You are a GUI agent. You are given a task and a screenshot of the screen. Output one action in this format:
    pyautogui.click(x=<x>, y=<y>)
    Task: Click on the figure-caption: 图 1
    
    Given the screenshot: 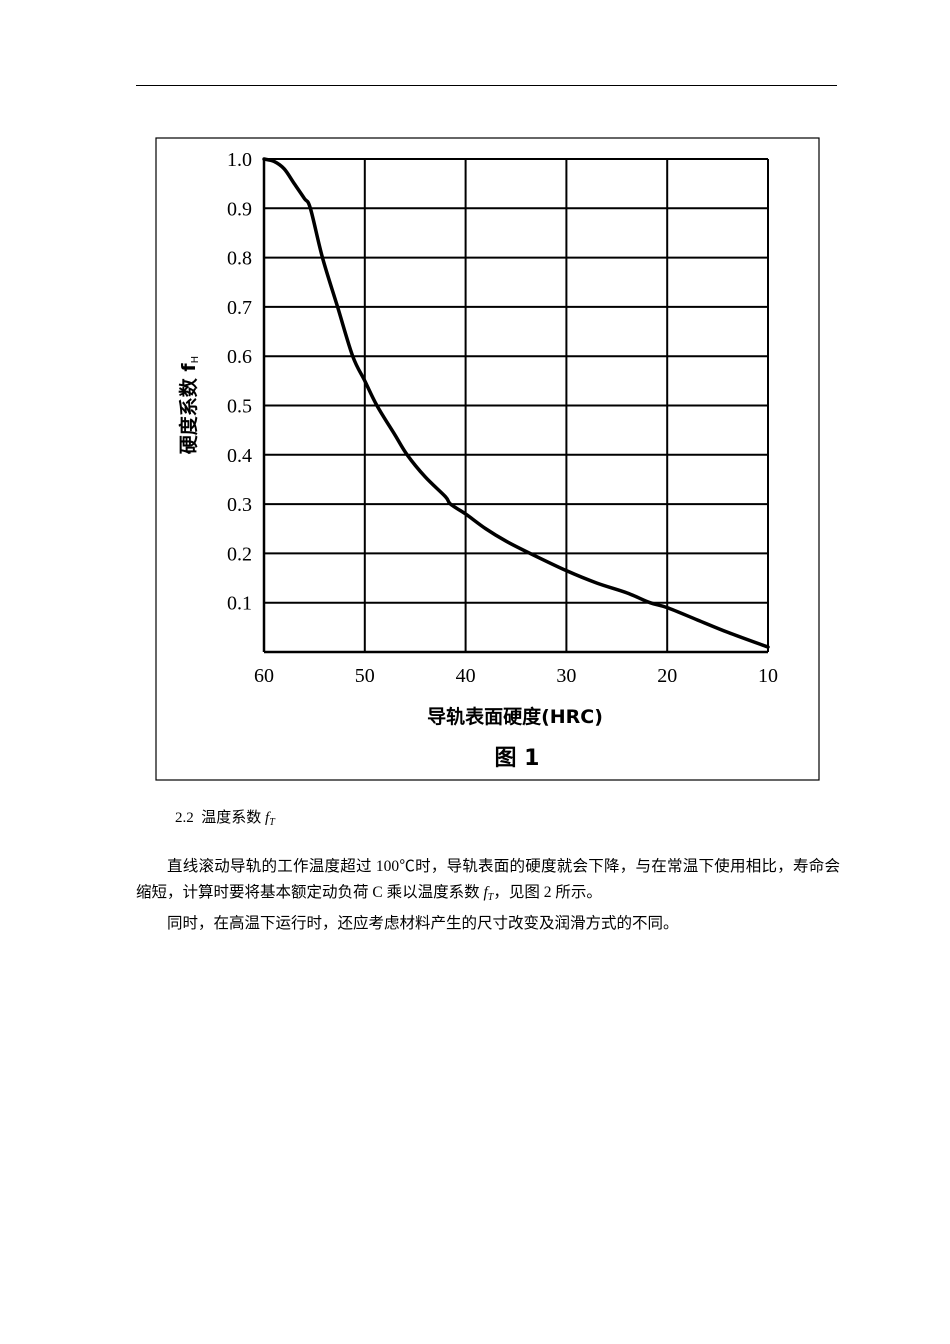 What is the action you would take?
    pyautogui.click(x=517, y=758)
    